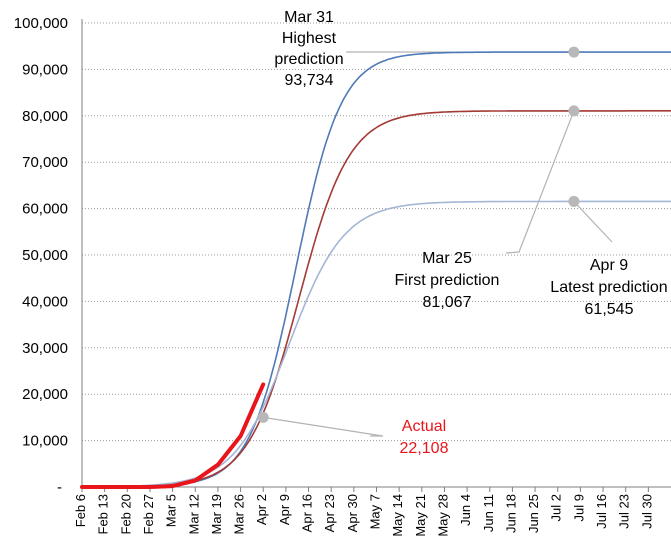 The height and width of the screenshot is (553, 671). I want to click on annotation-dot-actual, so click(263, 417).